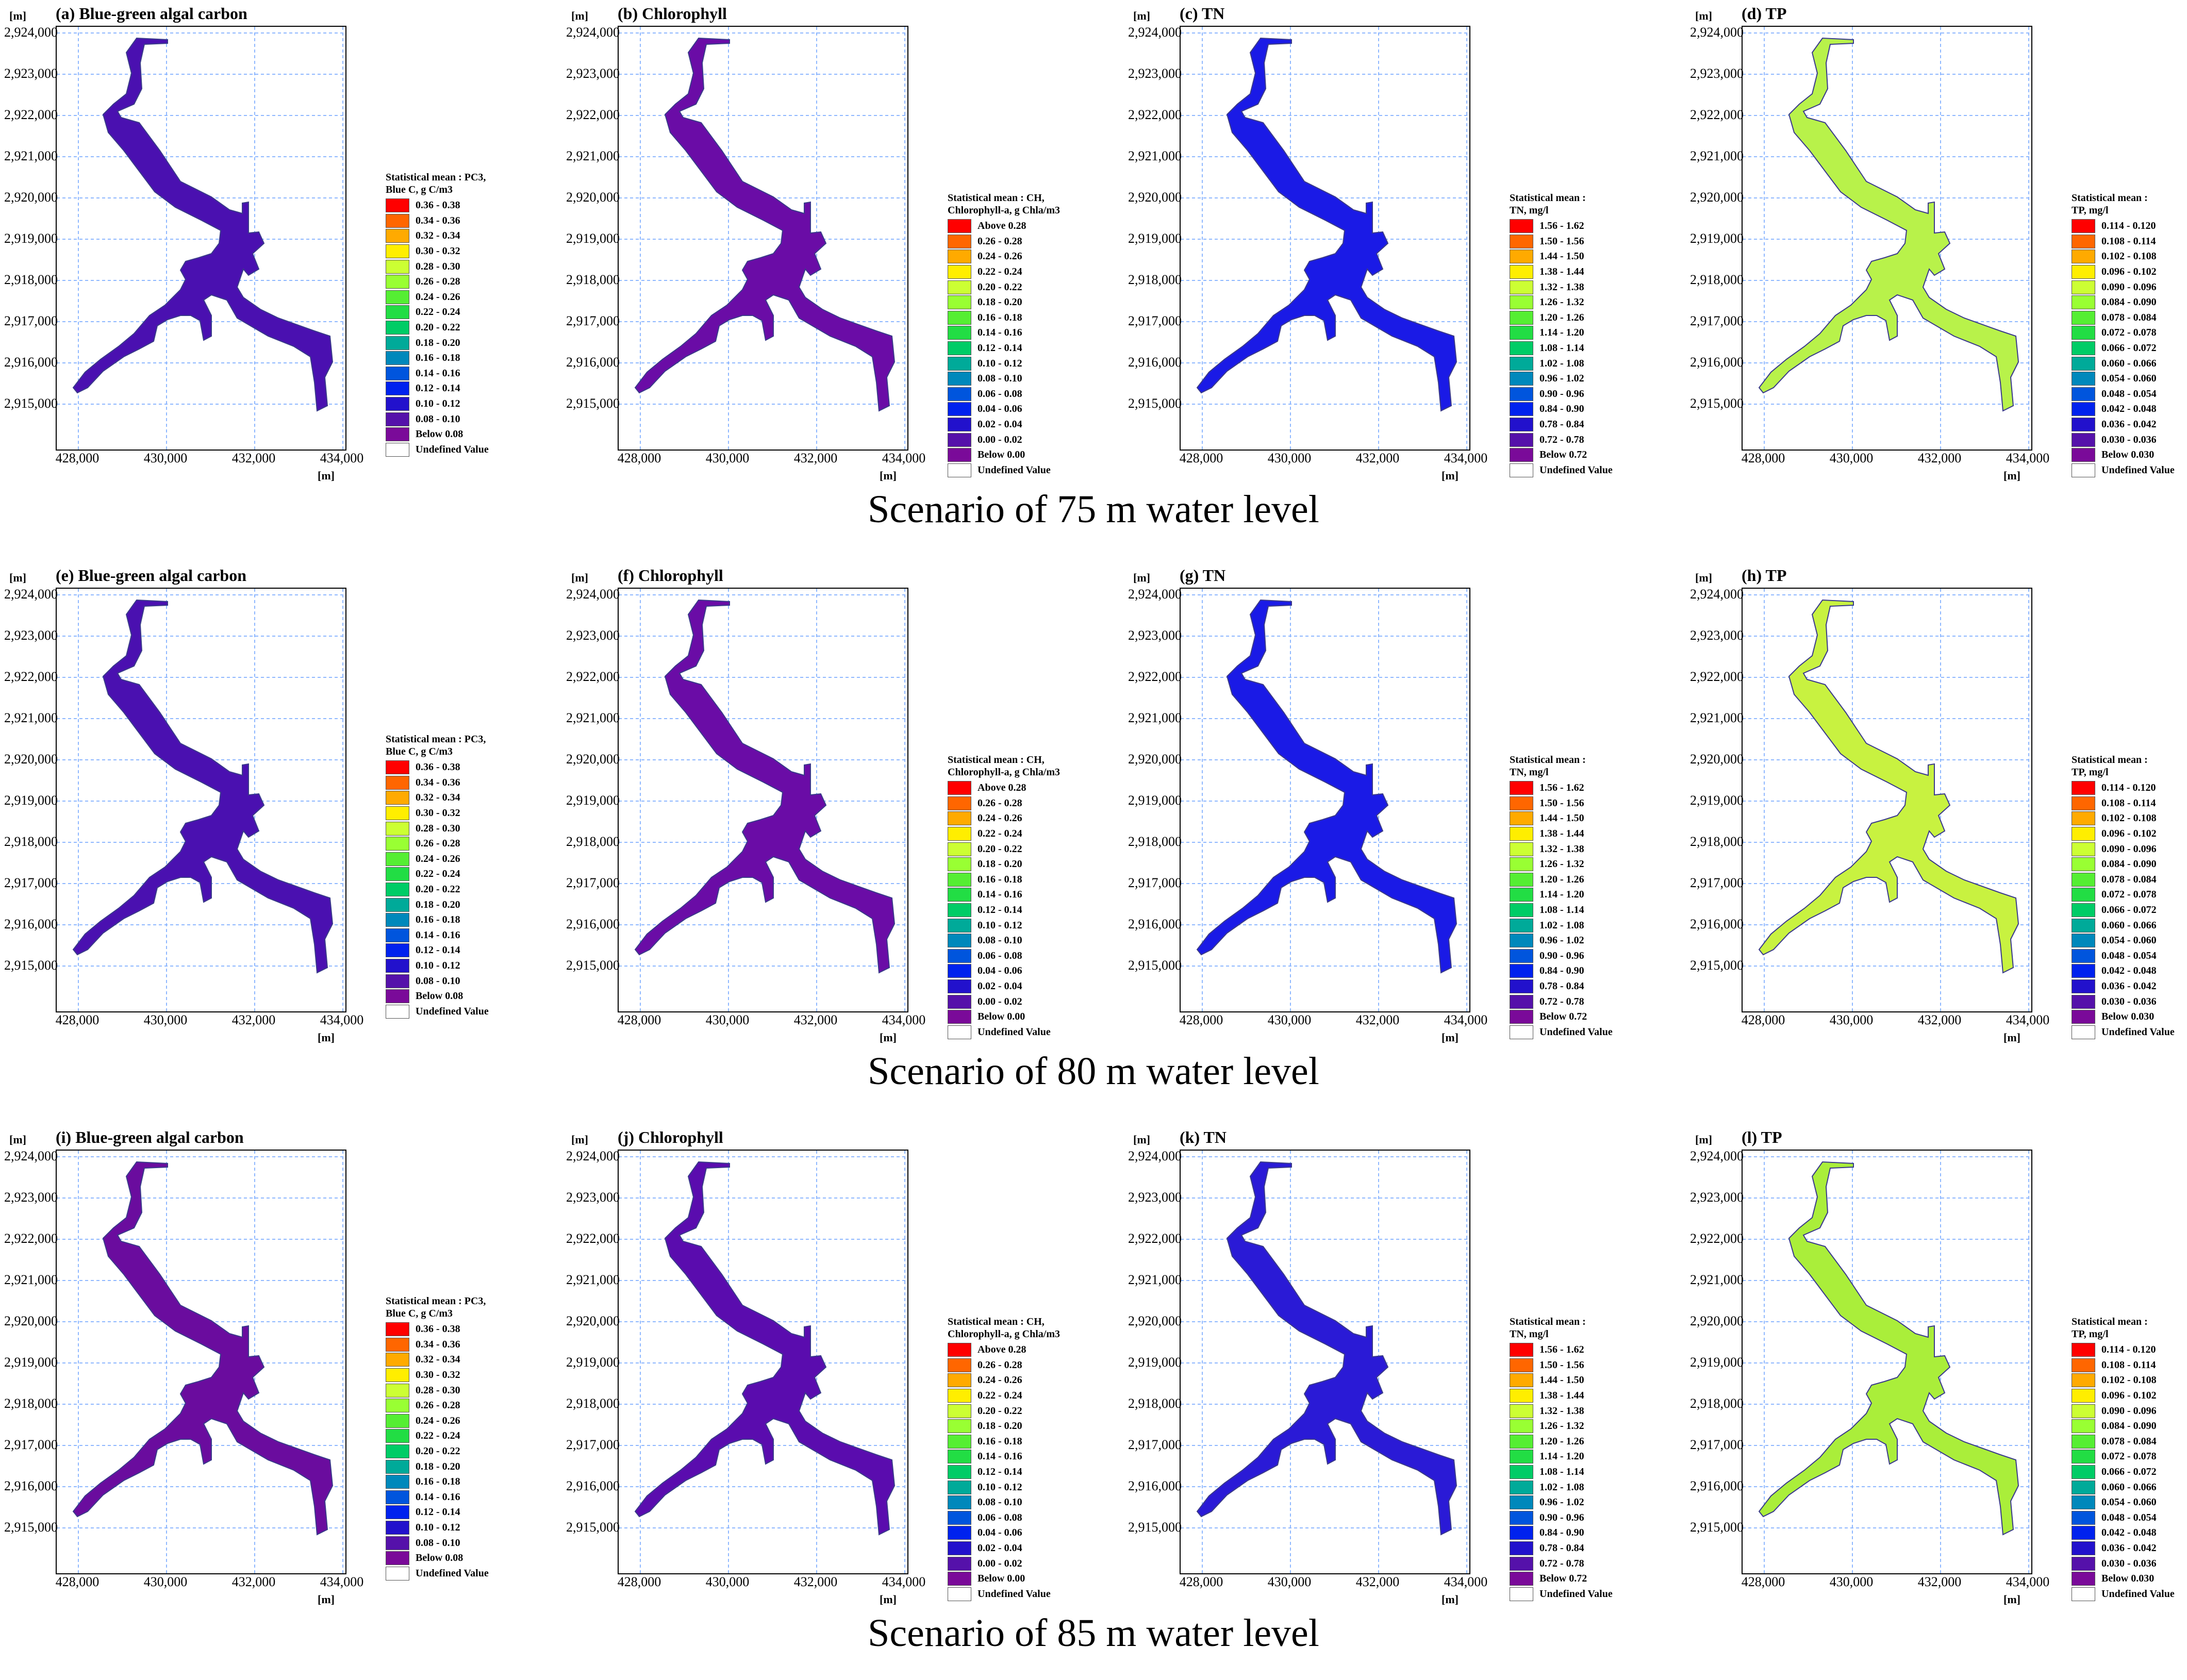 The height and width of the screenshot is (1680, 2187). What do you see at coordinates (593, 1279) in the screenshot?
I see `y-tick-label: 2,921,000` at bounding box center [593, 1279].